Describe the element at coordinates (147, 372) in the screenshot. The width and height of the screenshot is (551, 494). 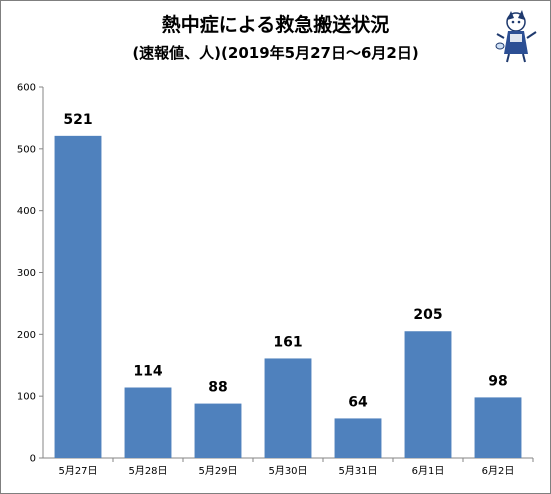
I see `data-label: 114` at that location.